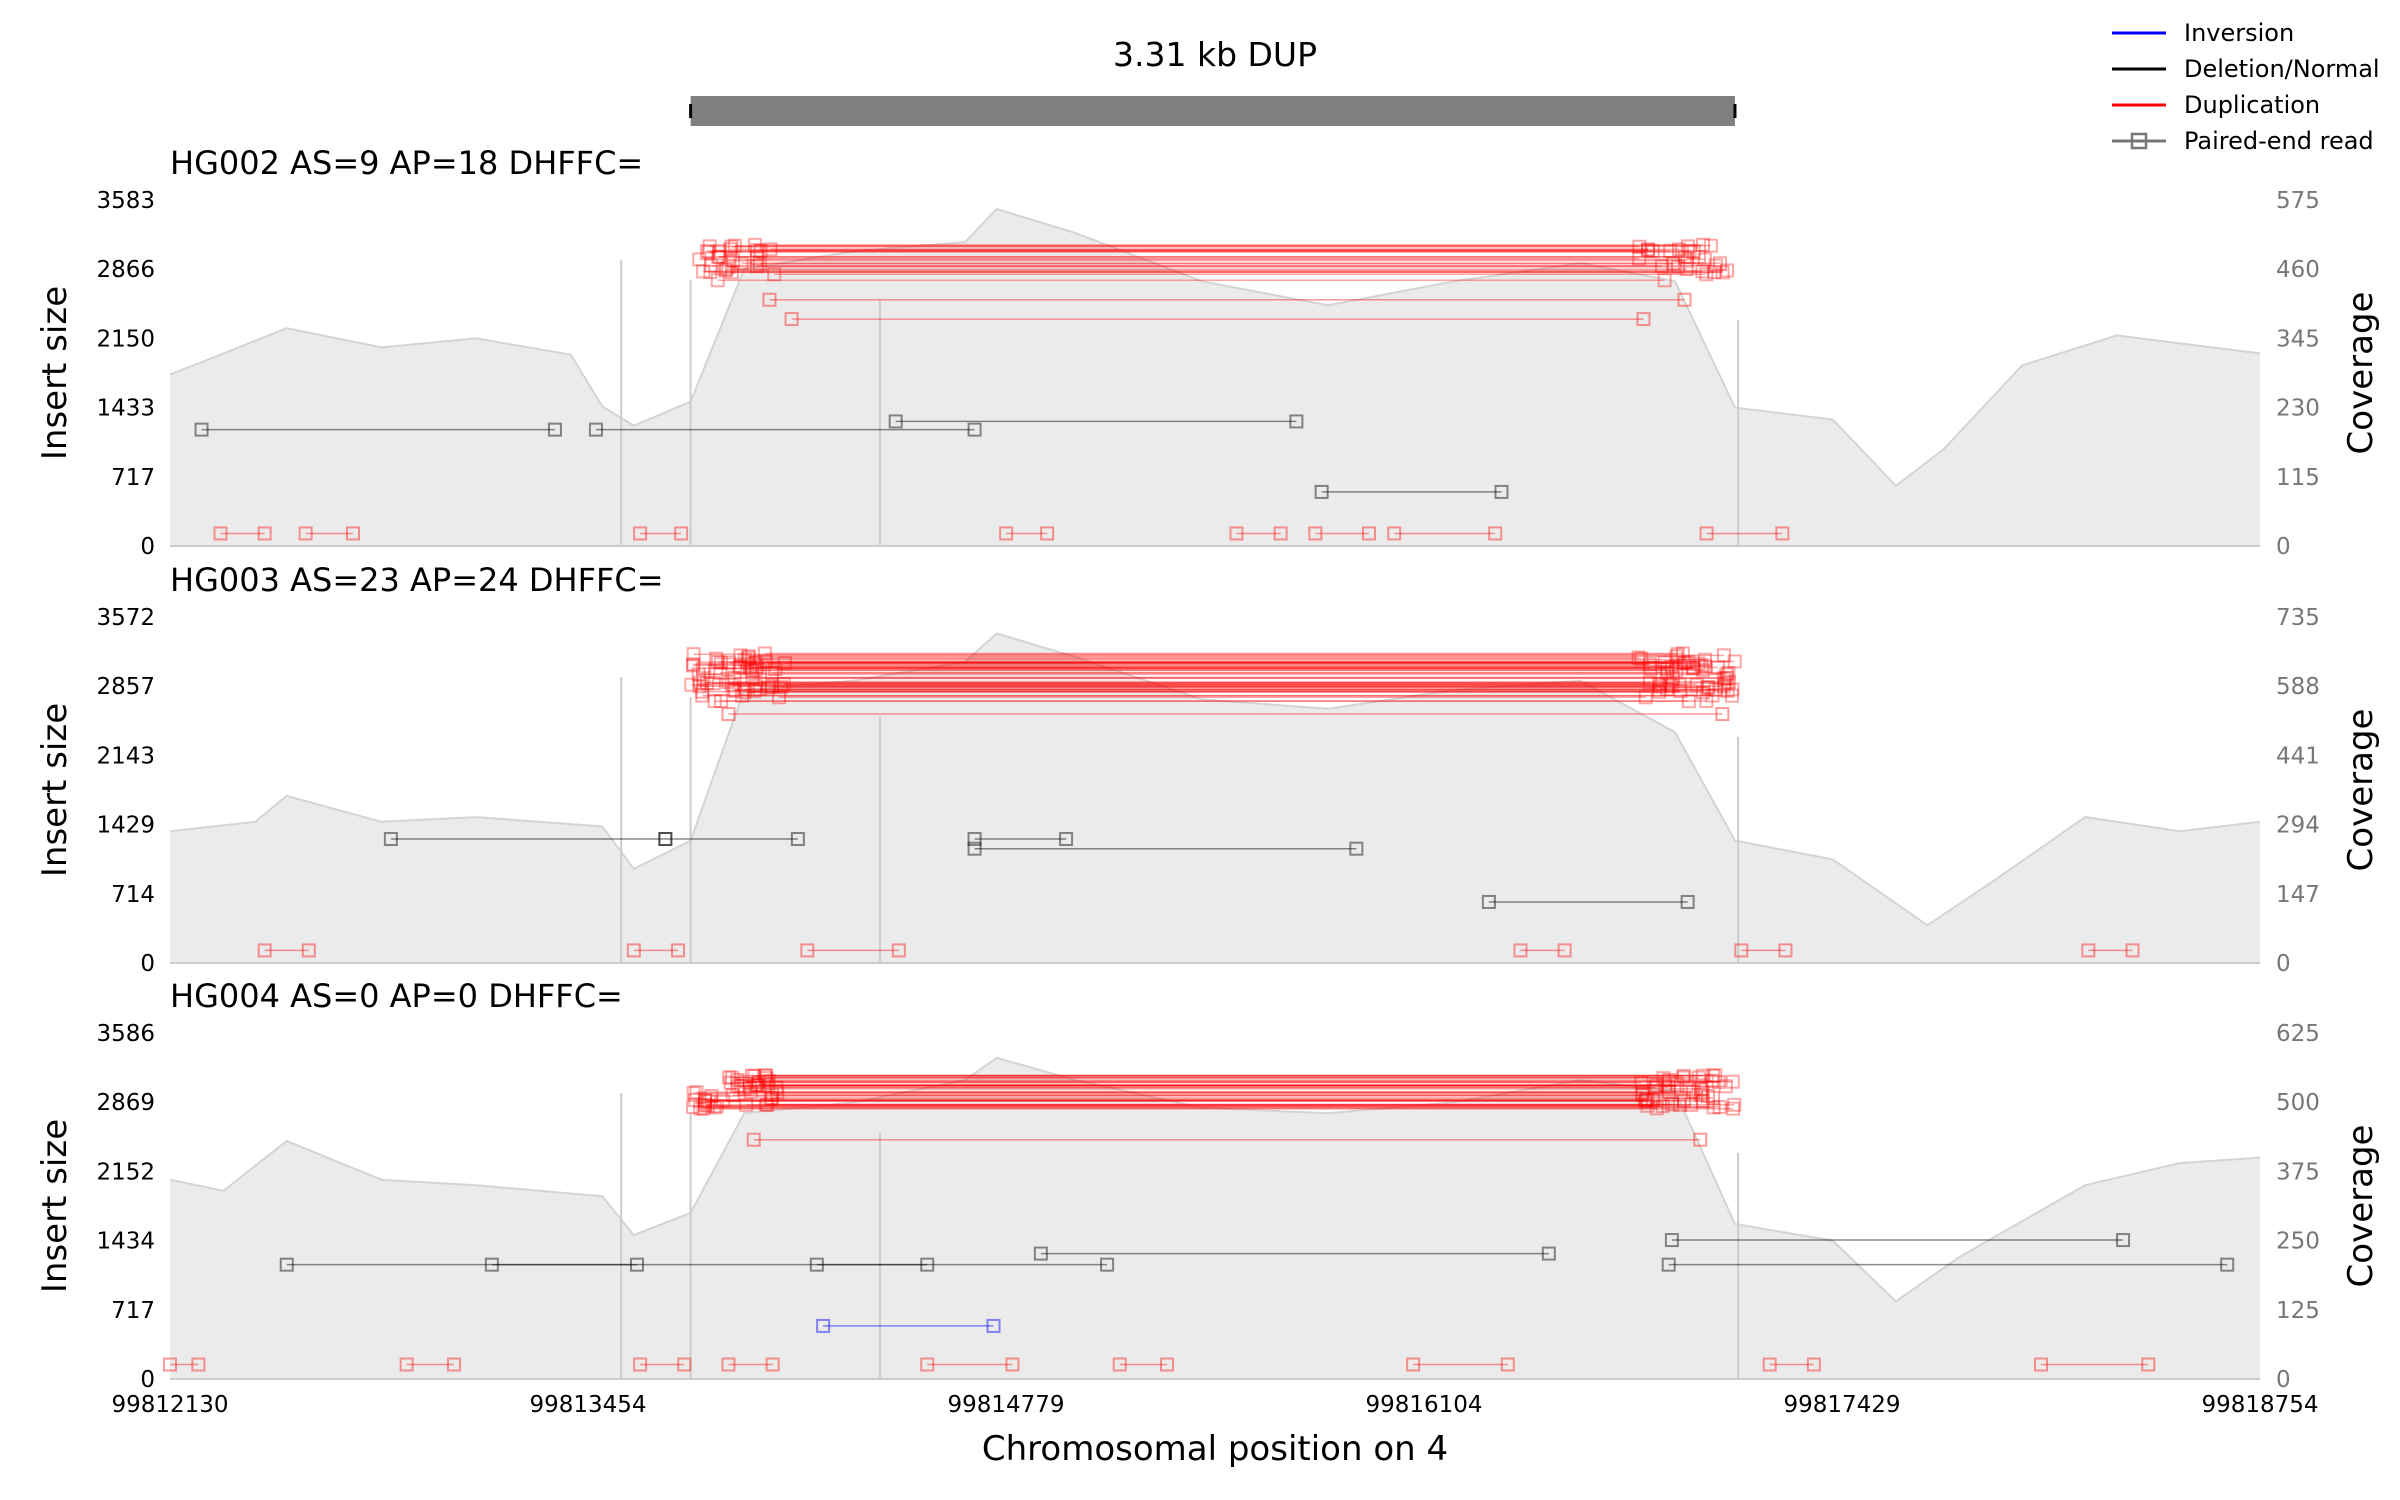  What do you see at coordinates (125, 826) in the screenshot?
I see `y-tick-left: 1429` at bounding box center [125, 826].